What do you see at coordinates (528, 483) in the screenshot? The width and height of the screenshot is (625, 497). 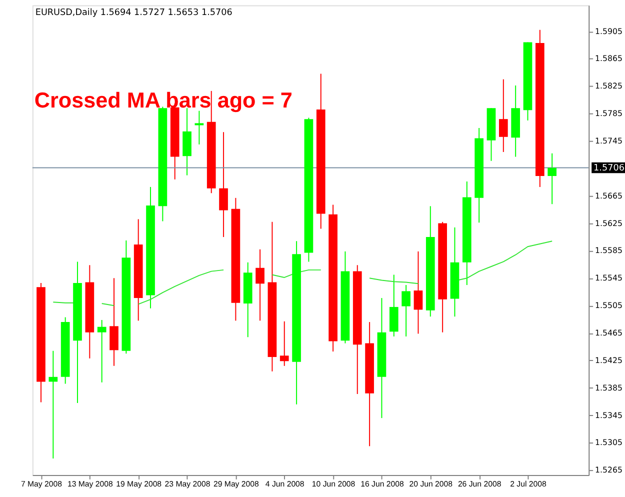 I see `x-tick-label: 2 Jul 2008` at bounding box center [528, 483].